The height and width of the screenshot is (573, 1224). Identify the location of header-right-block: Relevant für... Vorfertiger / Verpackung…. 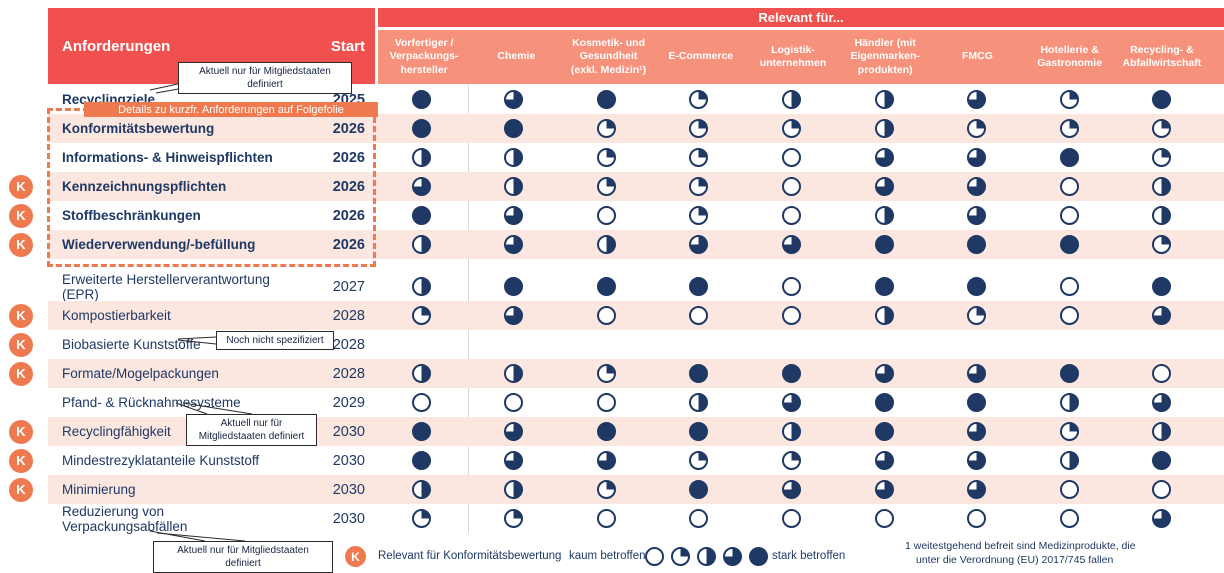
(801, 46).